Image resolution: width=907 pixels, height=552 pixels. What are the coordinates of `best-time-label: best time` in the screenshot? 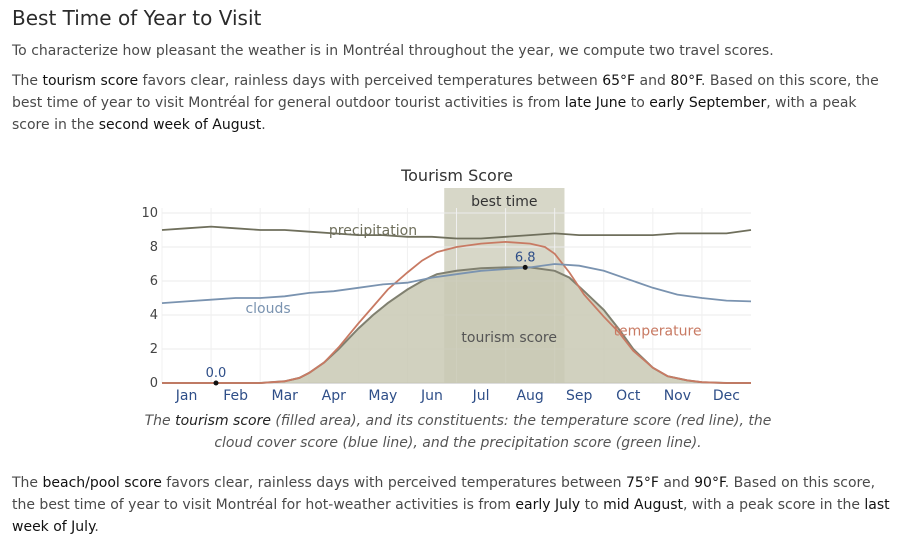 It's located at (504, 202).